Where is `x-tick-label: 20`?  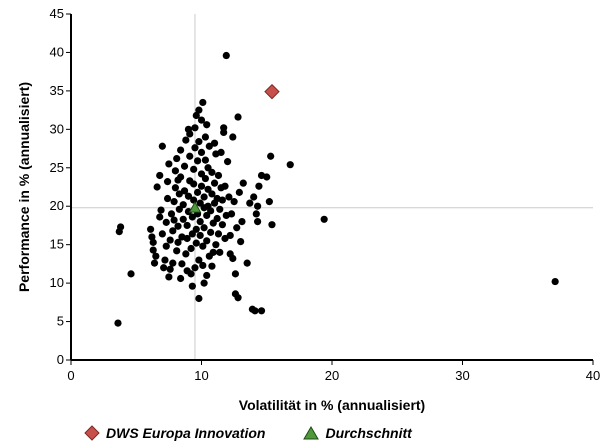 x-tick-label: 20 is located at coordinates (332, 375).